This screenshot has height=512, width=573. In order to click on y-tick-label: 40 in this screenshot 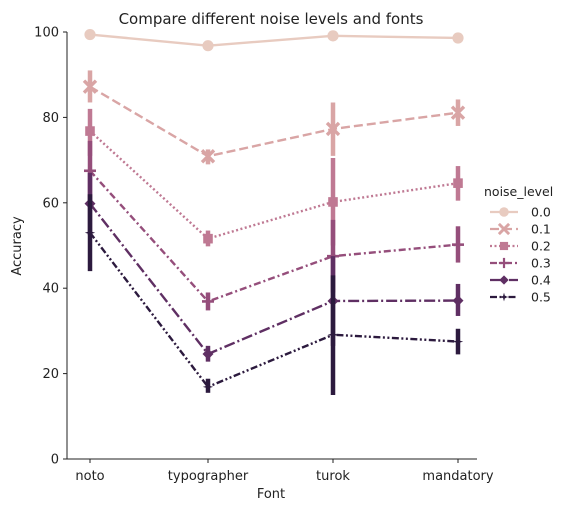, I will do `click(50, 289)`.